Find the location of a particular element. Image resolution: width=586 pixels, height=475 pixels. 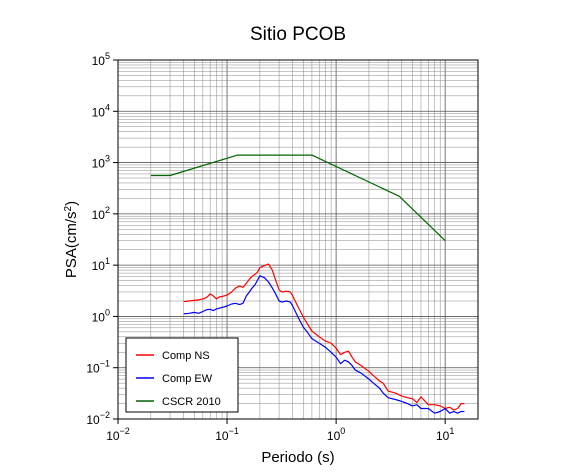

y-tick-label: 10⁻² is located at coordinates (98, 418).